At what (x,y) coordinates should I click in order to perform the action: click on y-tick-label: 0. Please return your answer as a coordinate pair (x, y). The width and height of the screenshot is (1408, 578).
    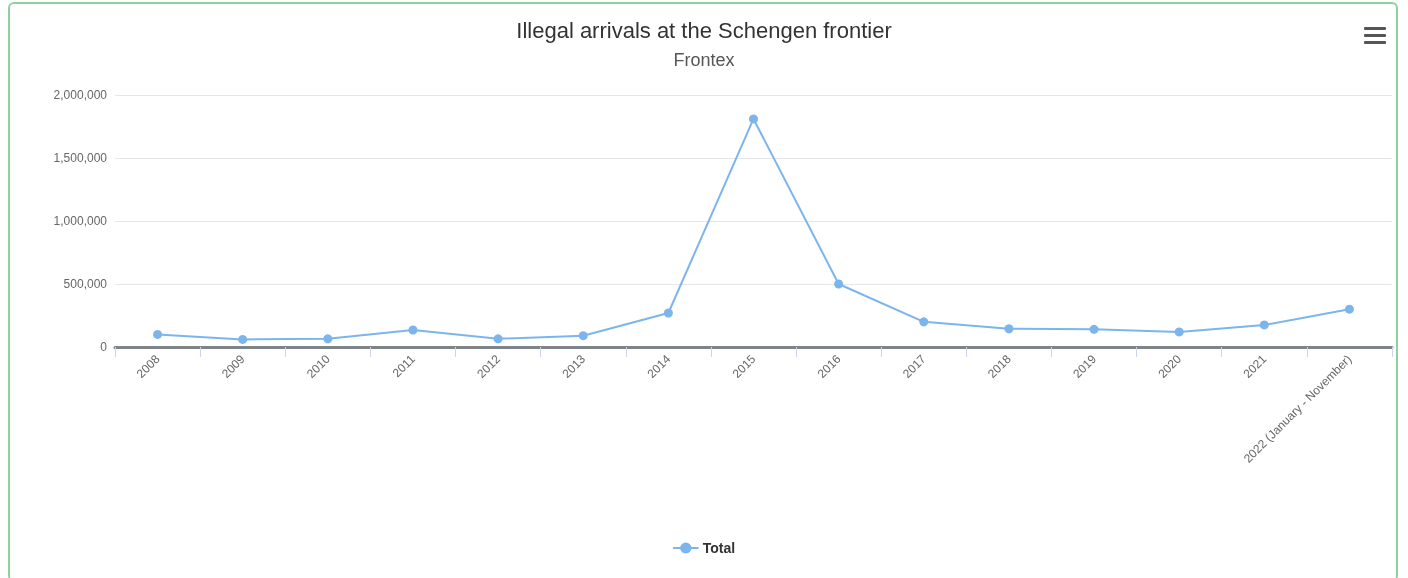
    Looking at the image, I should click on (104, 347).